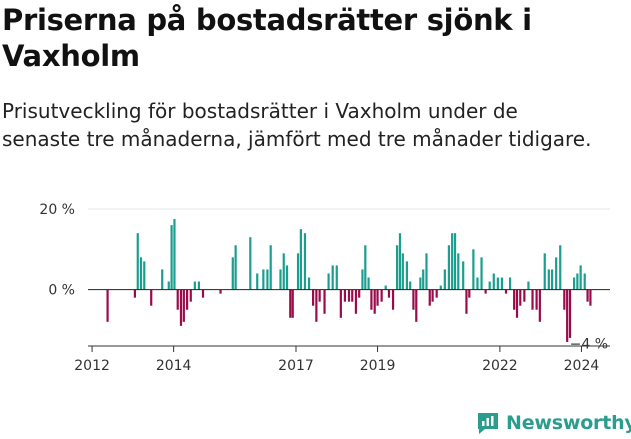 This screenshot has height=439, width=631. What do you see at coordinates (296, 366) in the screenshot?
I see `x-tick-label: 2017` at bounding box center [296, 366].